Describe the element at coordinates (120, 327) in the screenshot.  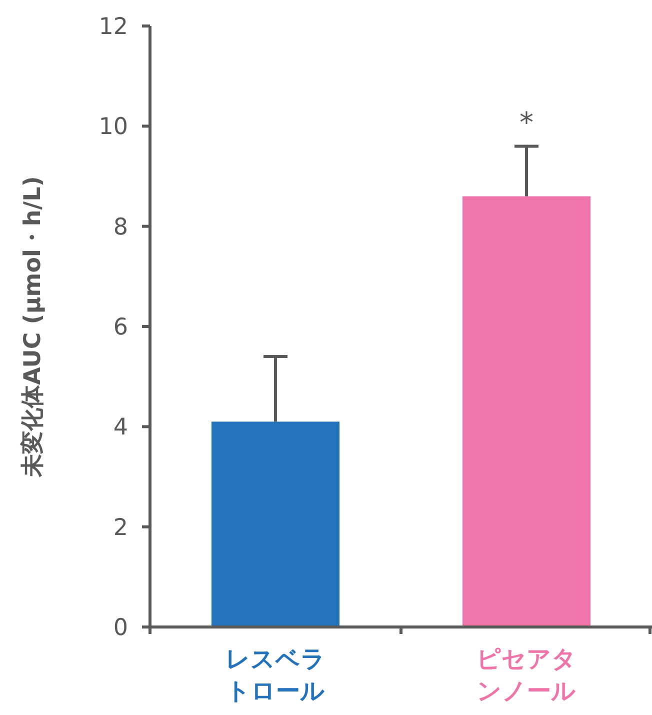
I see `y-tick-label: 6` at that location.